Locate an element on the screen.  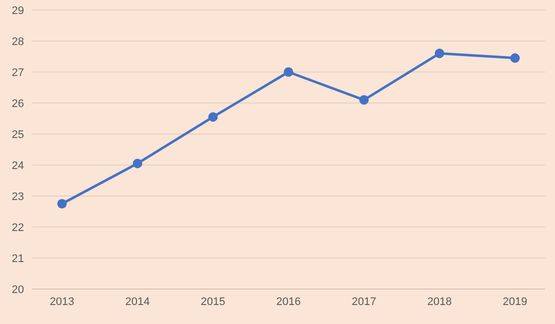
y-tick-label: 26 is located at coordinates (18, 104).